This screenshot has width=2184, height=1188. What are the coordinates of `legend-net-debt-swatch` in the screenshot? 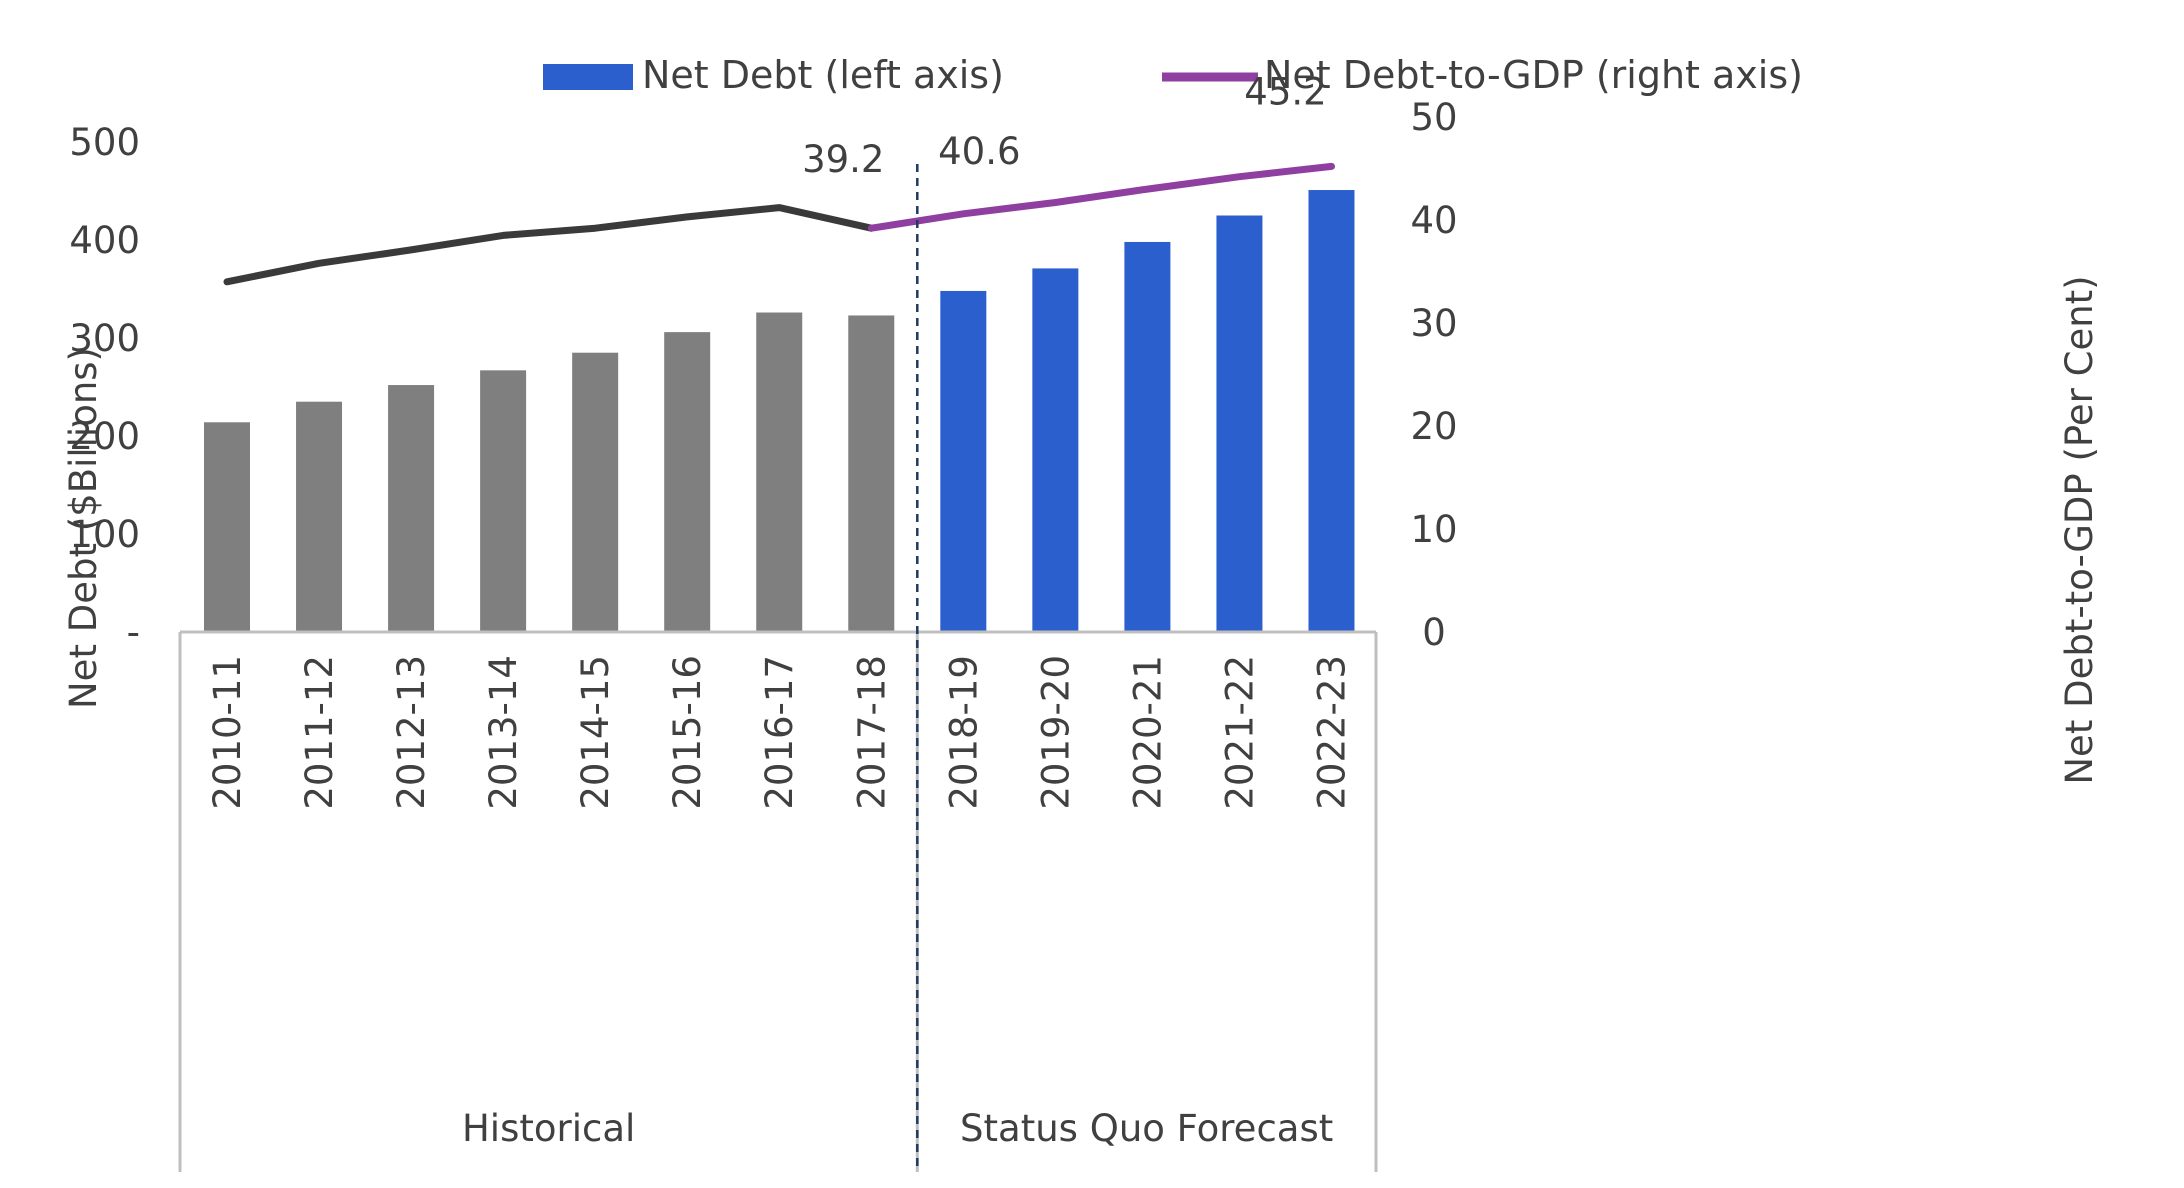 It's located at (588, 77).